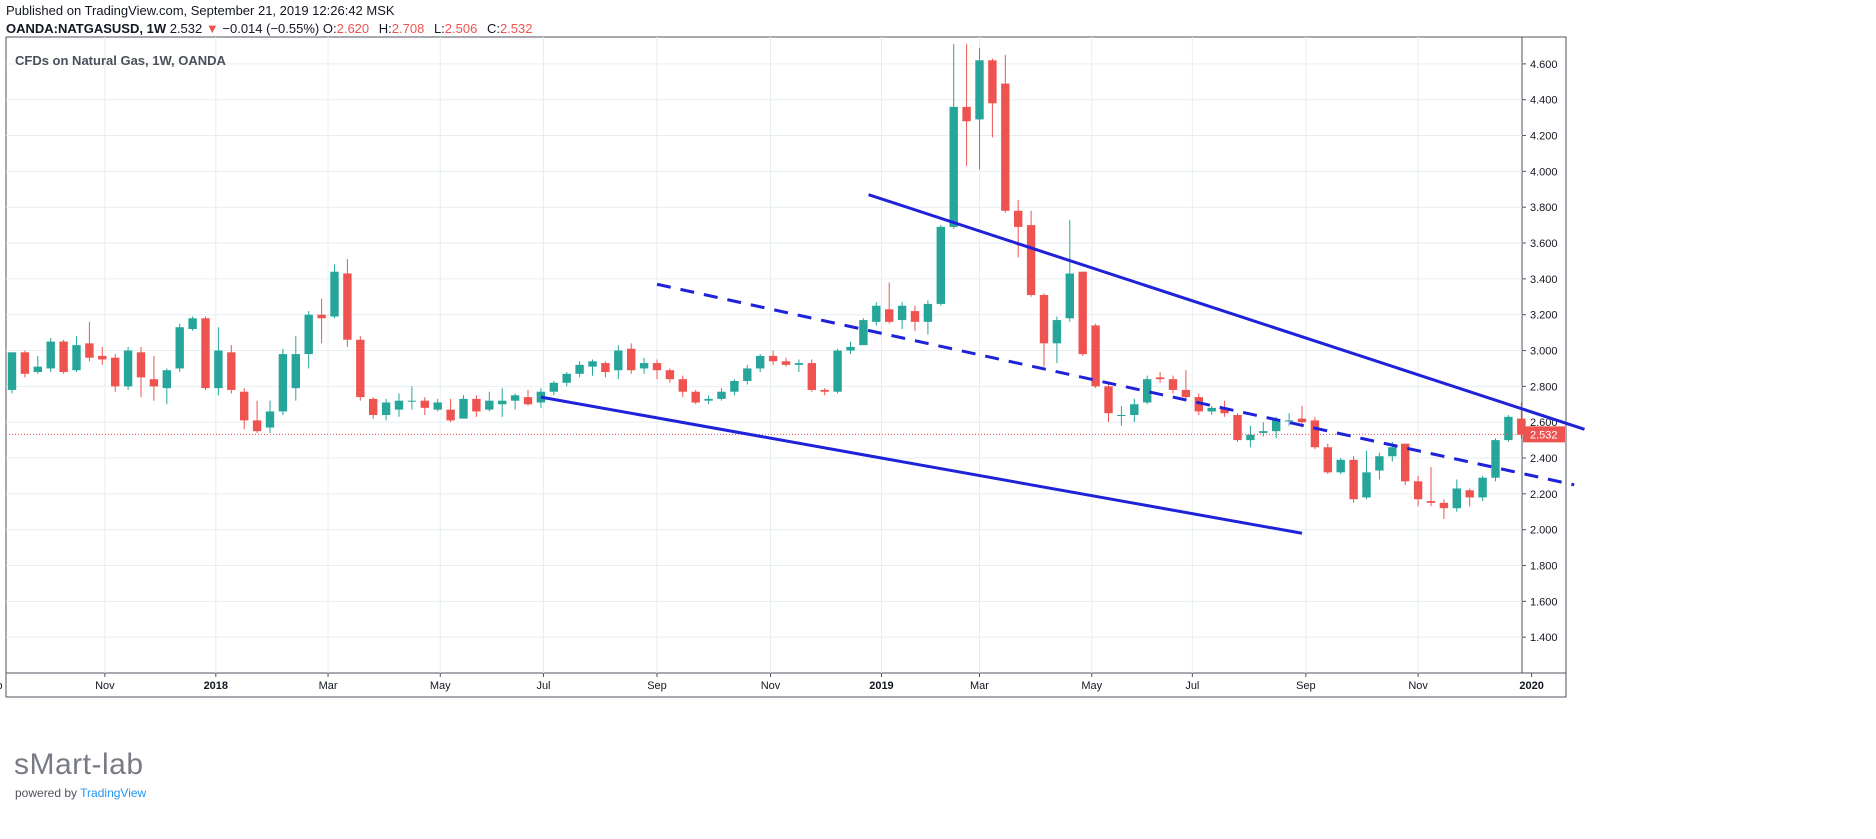  I want to click on low-label: L:, so click(439, 28).